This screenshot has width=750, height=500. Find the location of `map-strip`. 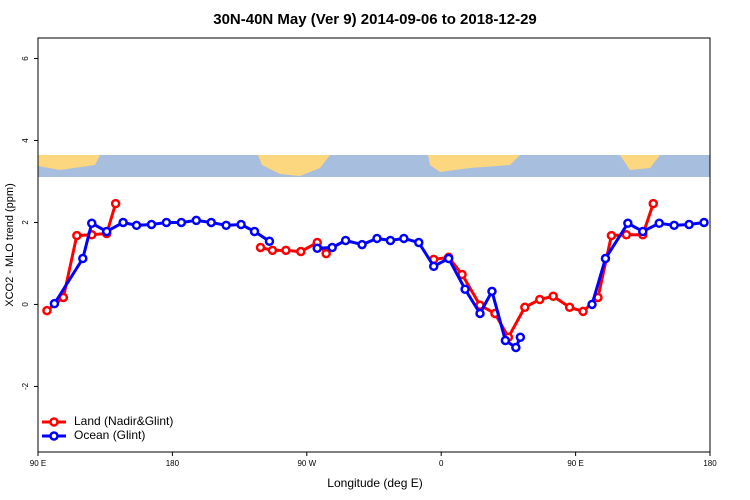

map-strip is located at coordinates (374, 166).